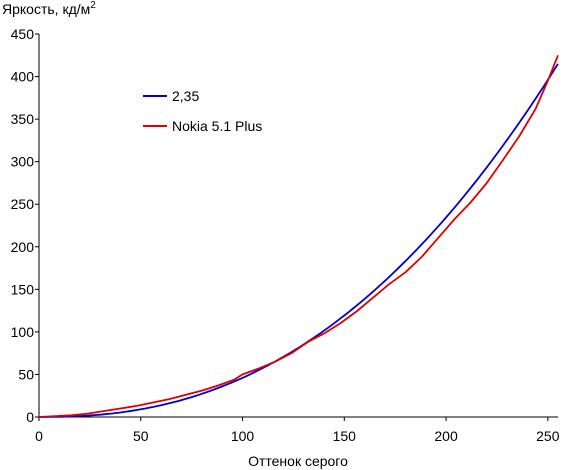 The image size is (563, 470). What do you see at coordinates (298, 461) in the screenshot?
I see `x-axis-title: Оттенок серого` at bounding box center [298, 461].